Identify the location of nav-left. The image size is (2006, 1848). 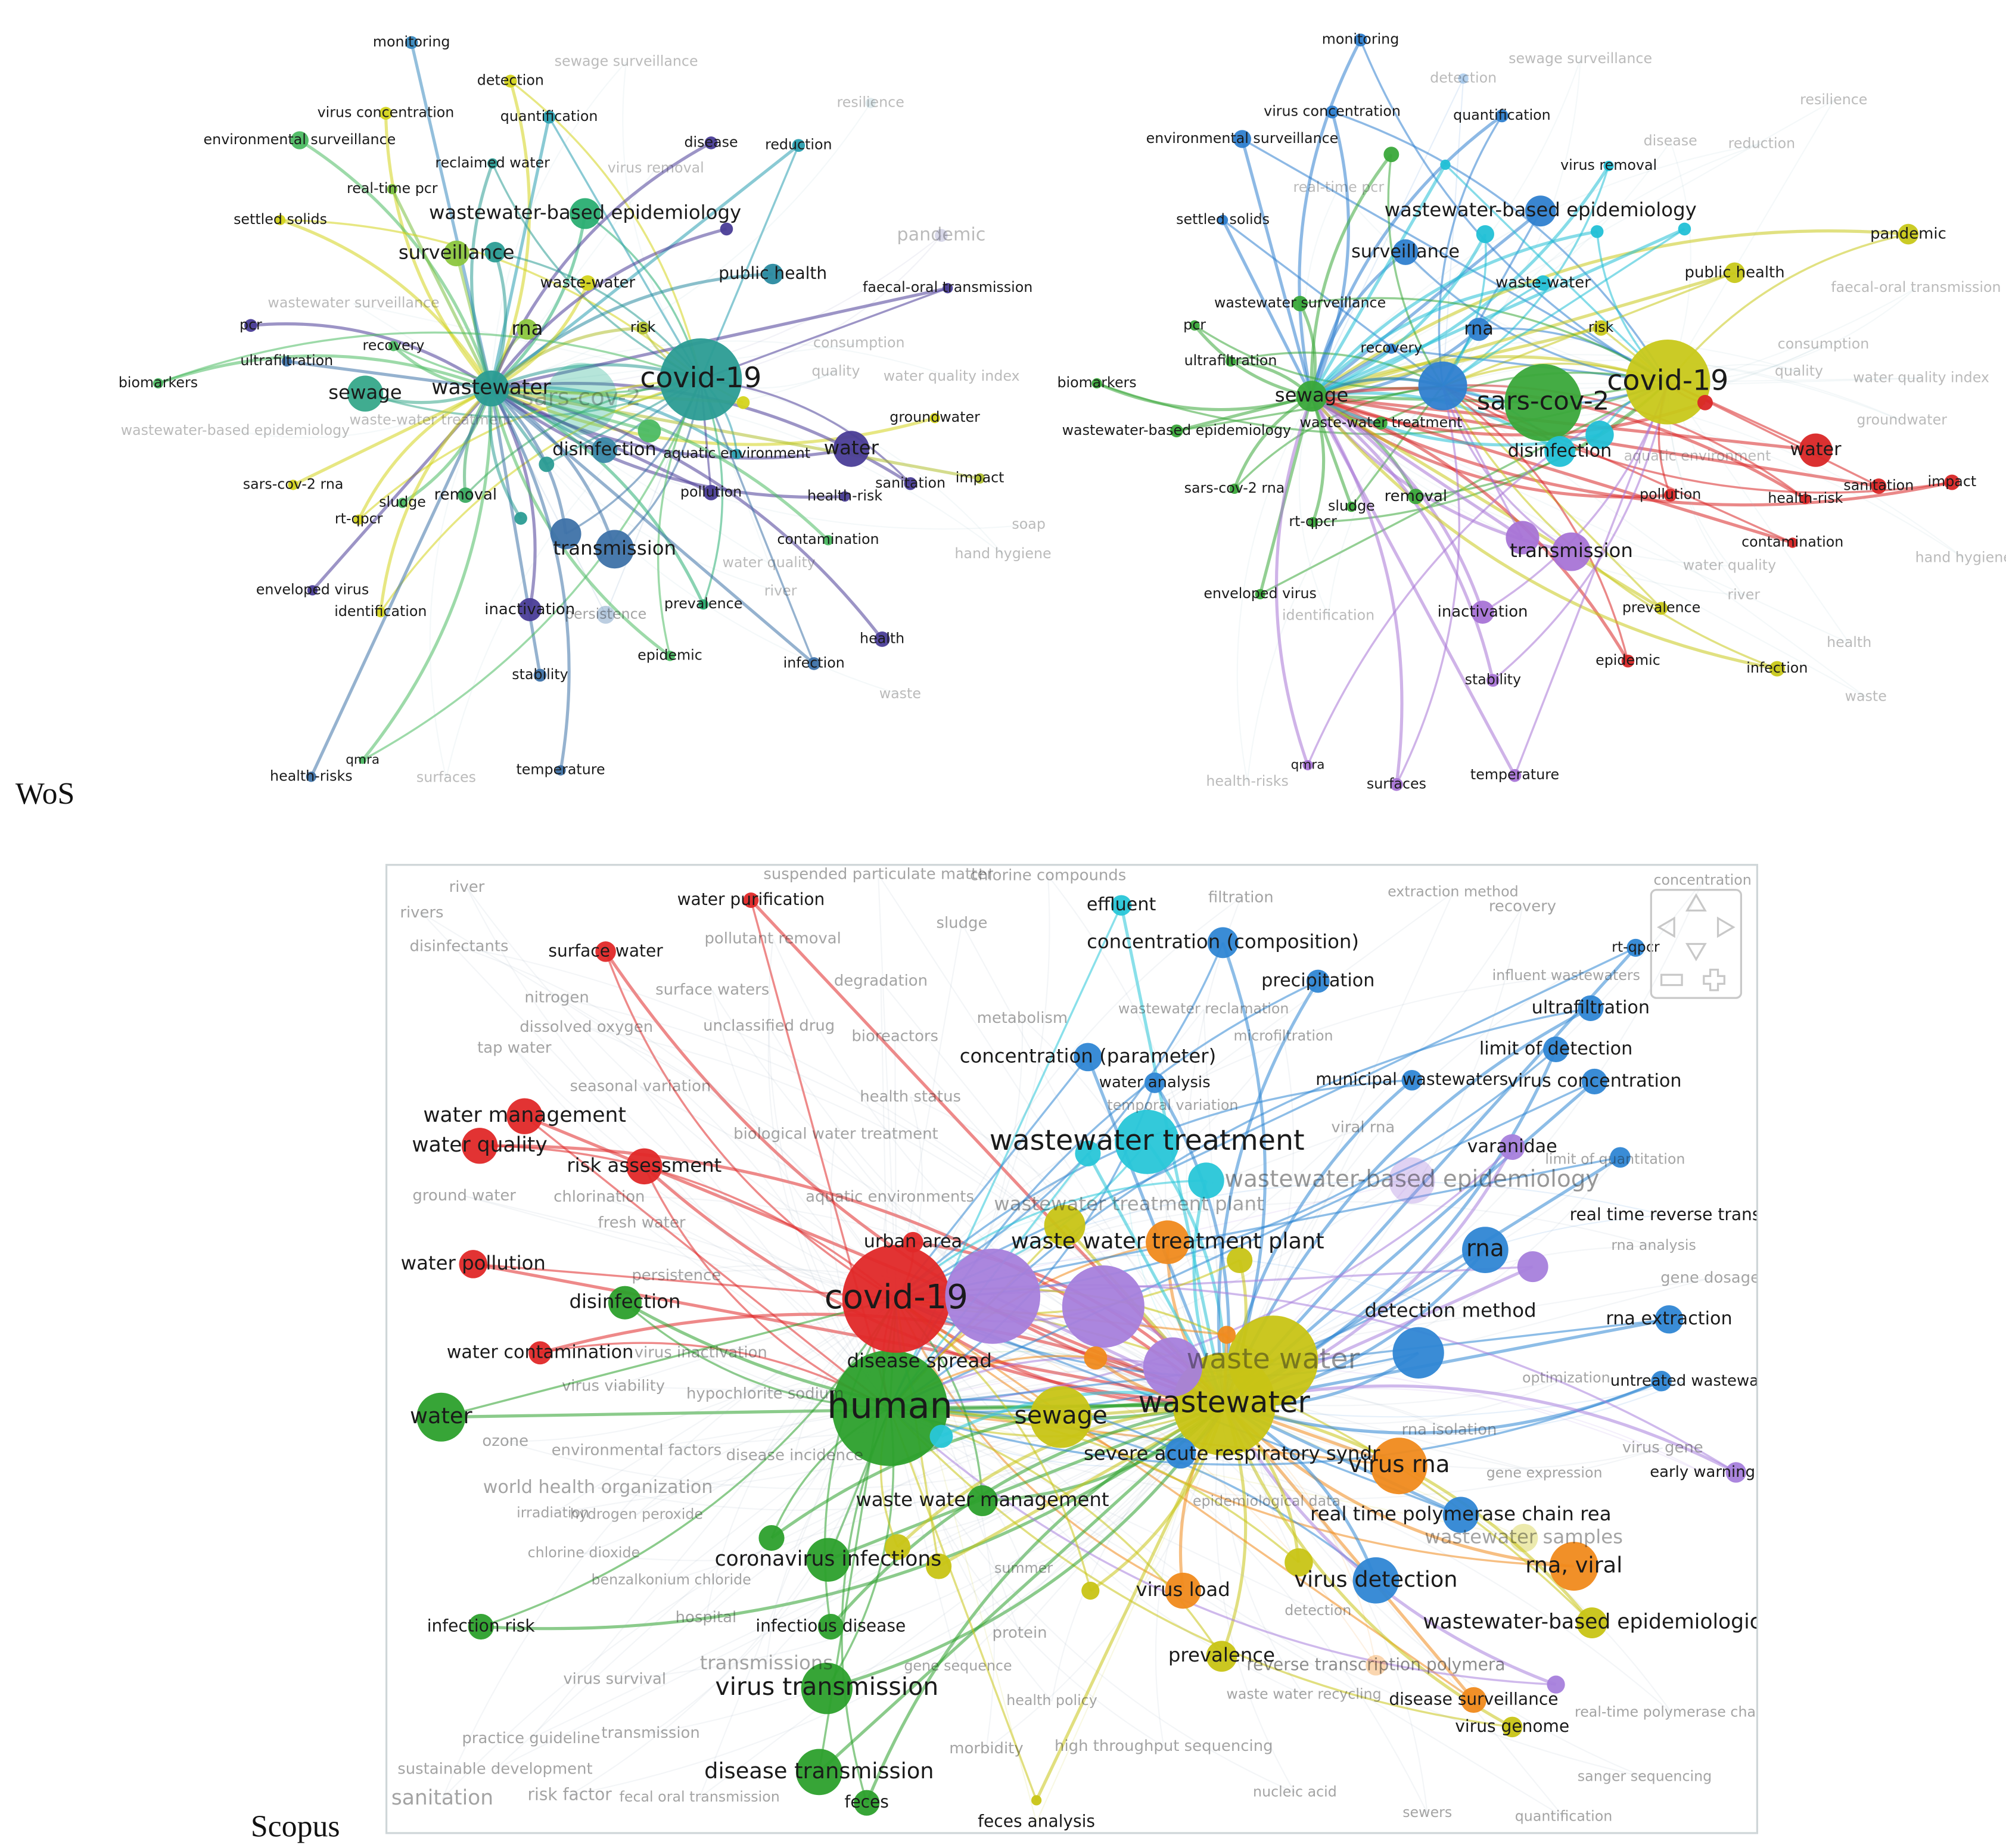
(1666, 927).